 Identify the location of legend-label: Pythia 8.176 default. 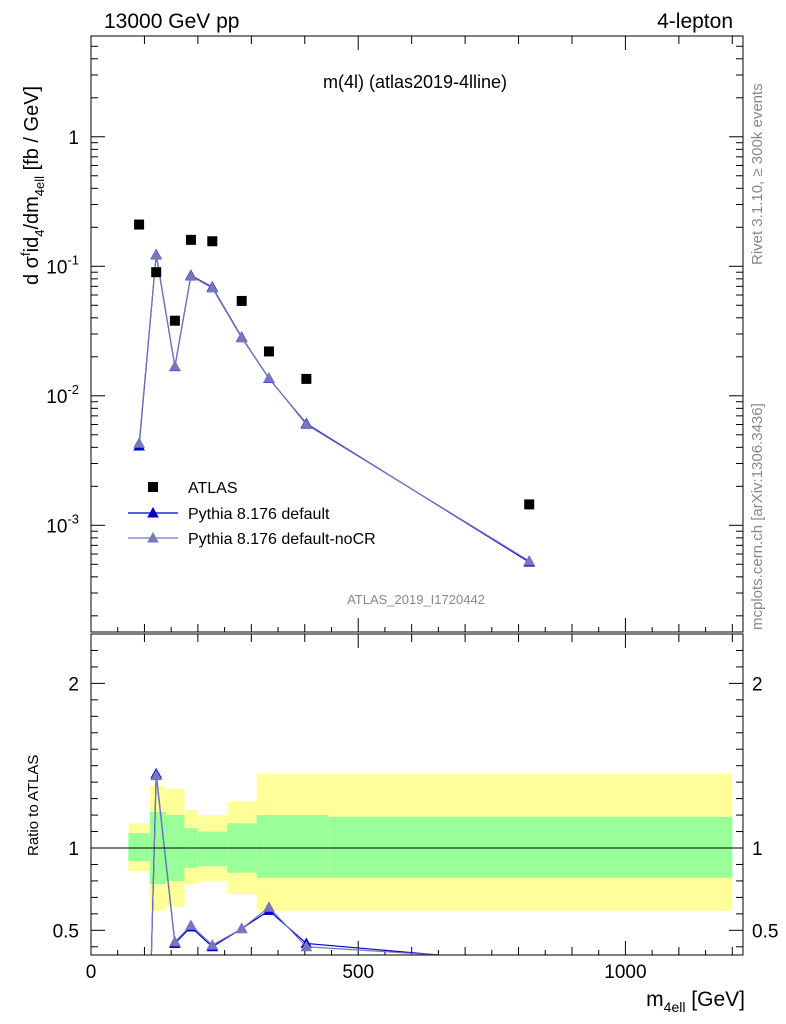
(259, 514).